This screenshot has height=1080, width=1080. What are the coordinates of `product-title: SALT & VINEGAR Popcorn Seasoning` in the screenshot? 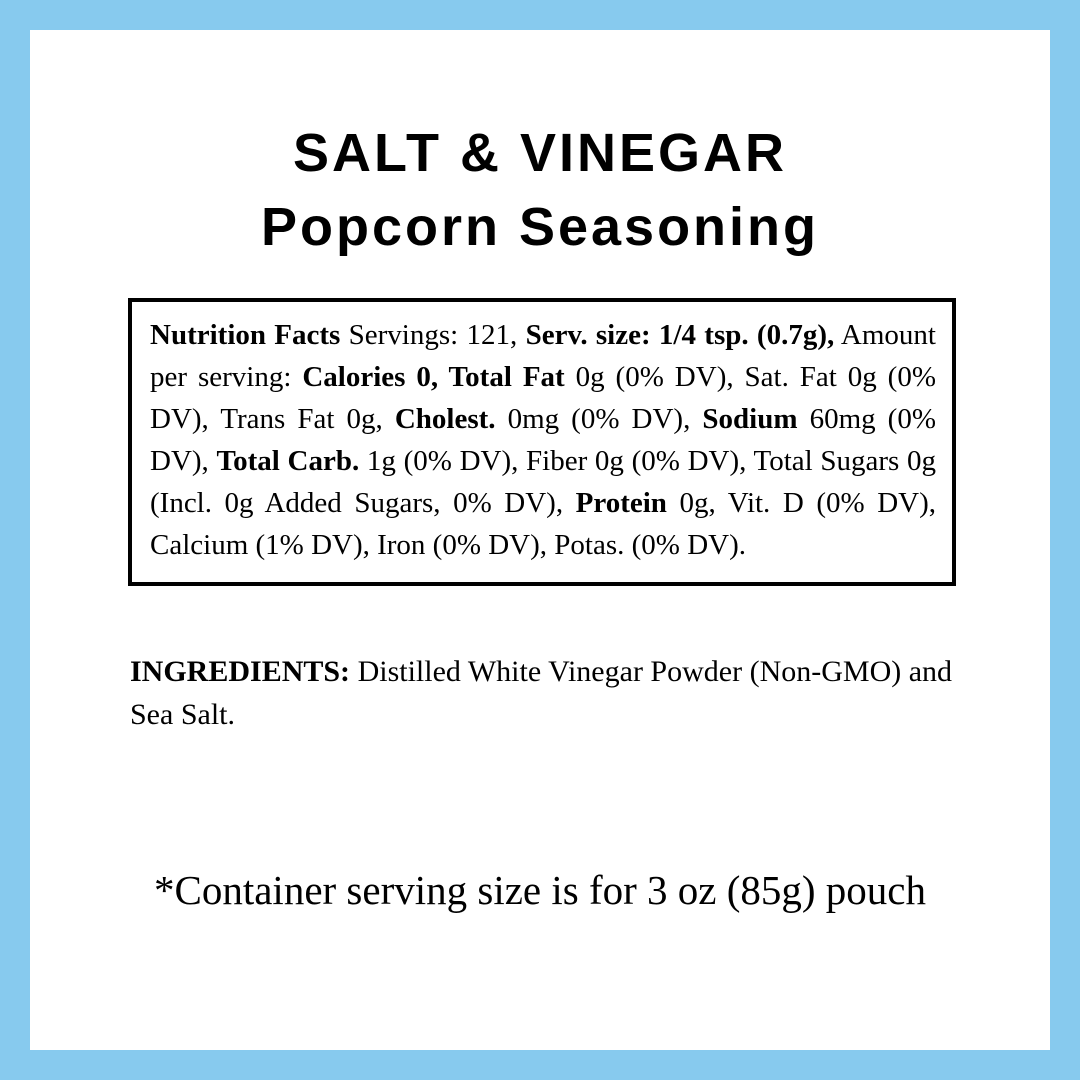 It's located at (540, 190).